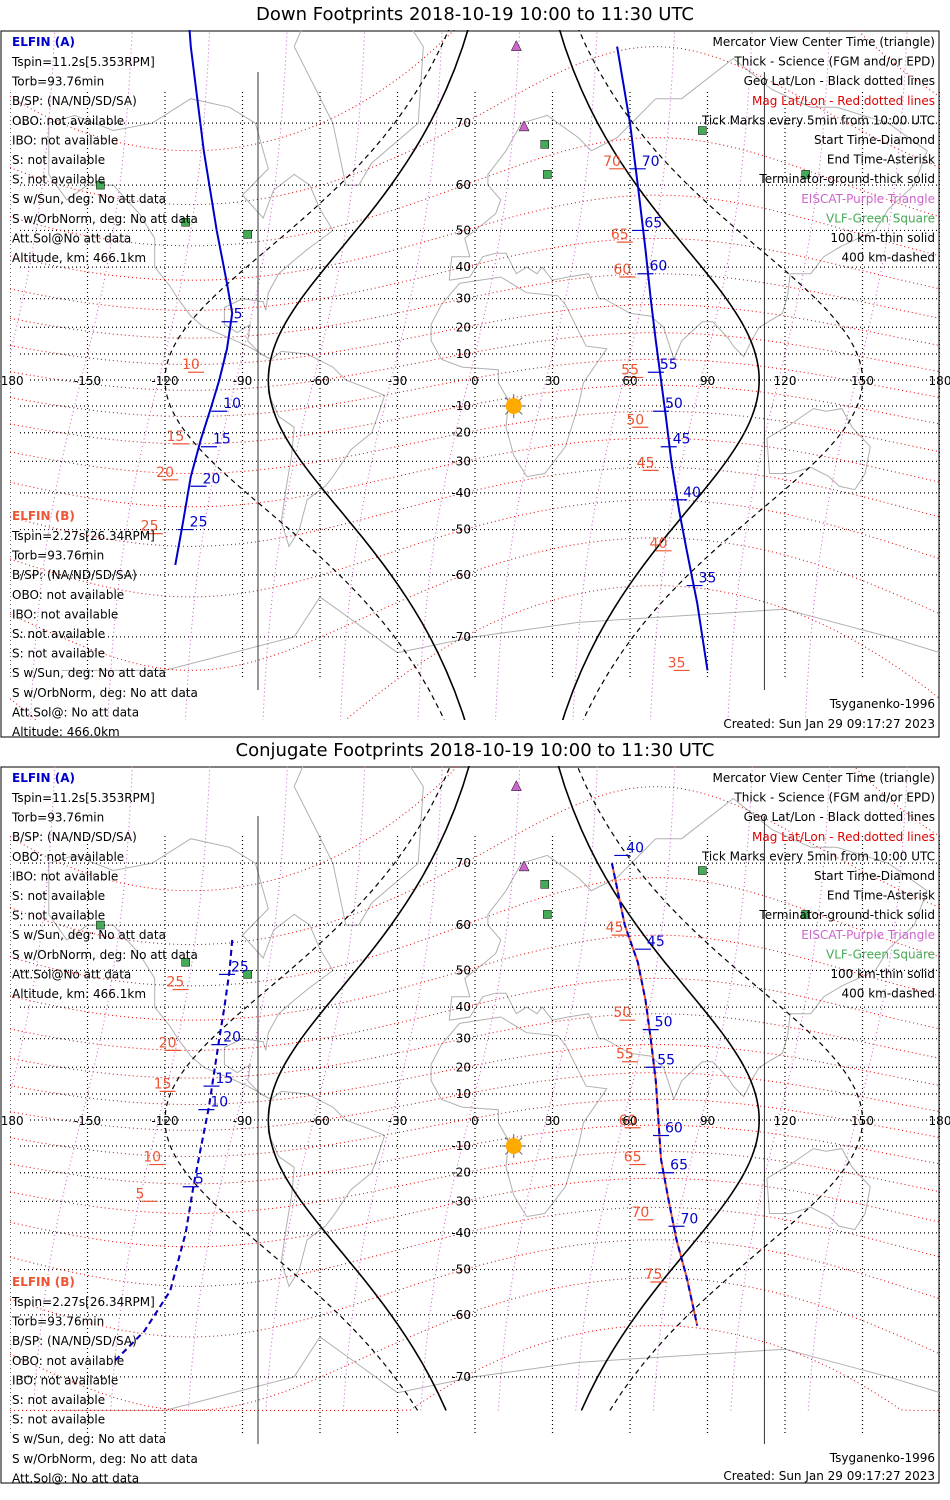 The height and width of the screenshot is (1500, 950). What do you see at coordinates (628, 1121) in the screenshot?
I see `elfin-b-tick-label: 60` at bounding box center [628, 1121].